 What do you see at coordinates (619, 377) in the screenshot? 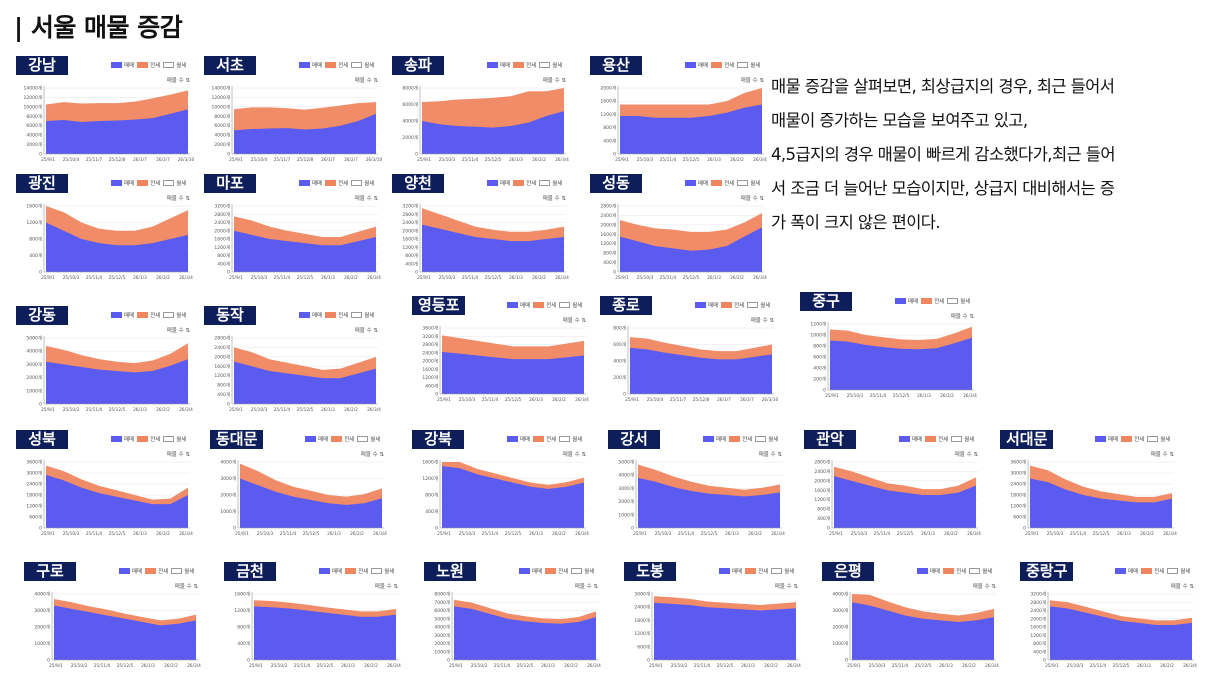
I see `y-tick-label: 200개` at bounding box center [619, 377].